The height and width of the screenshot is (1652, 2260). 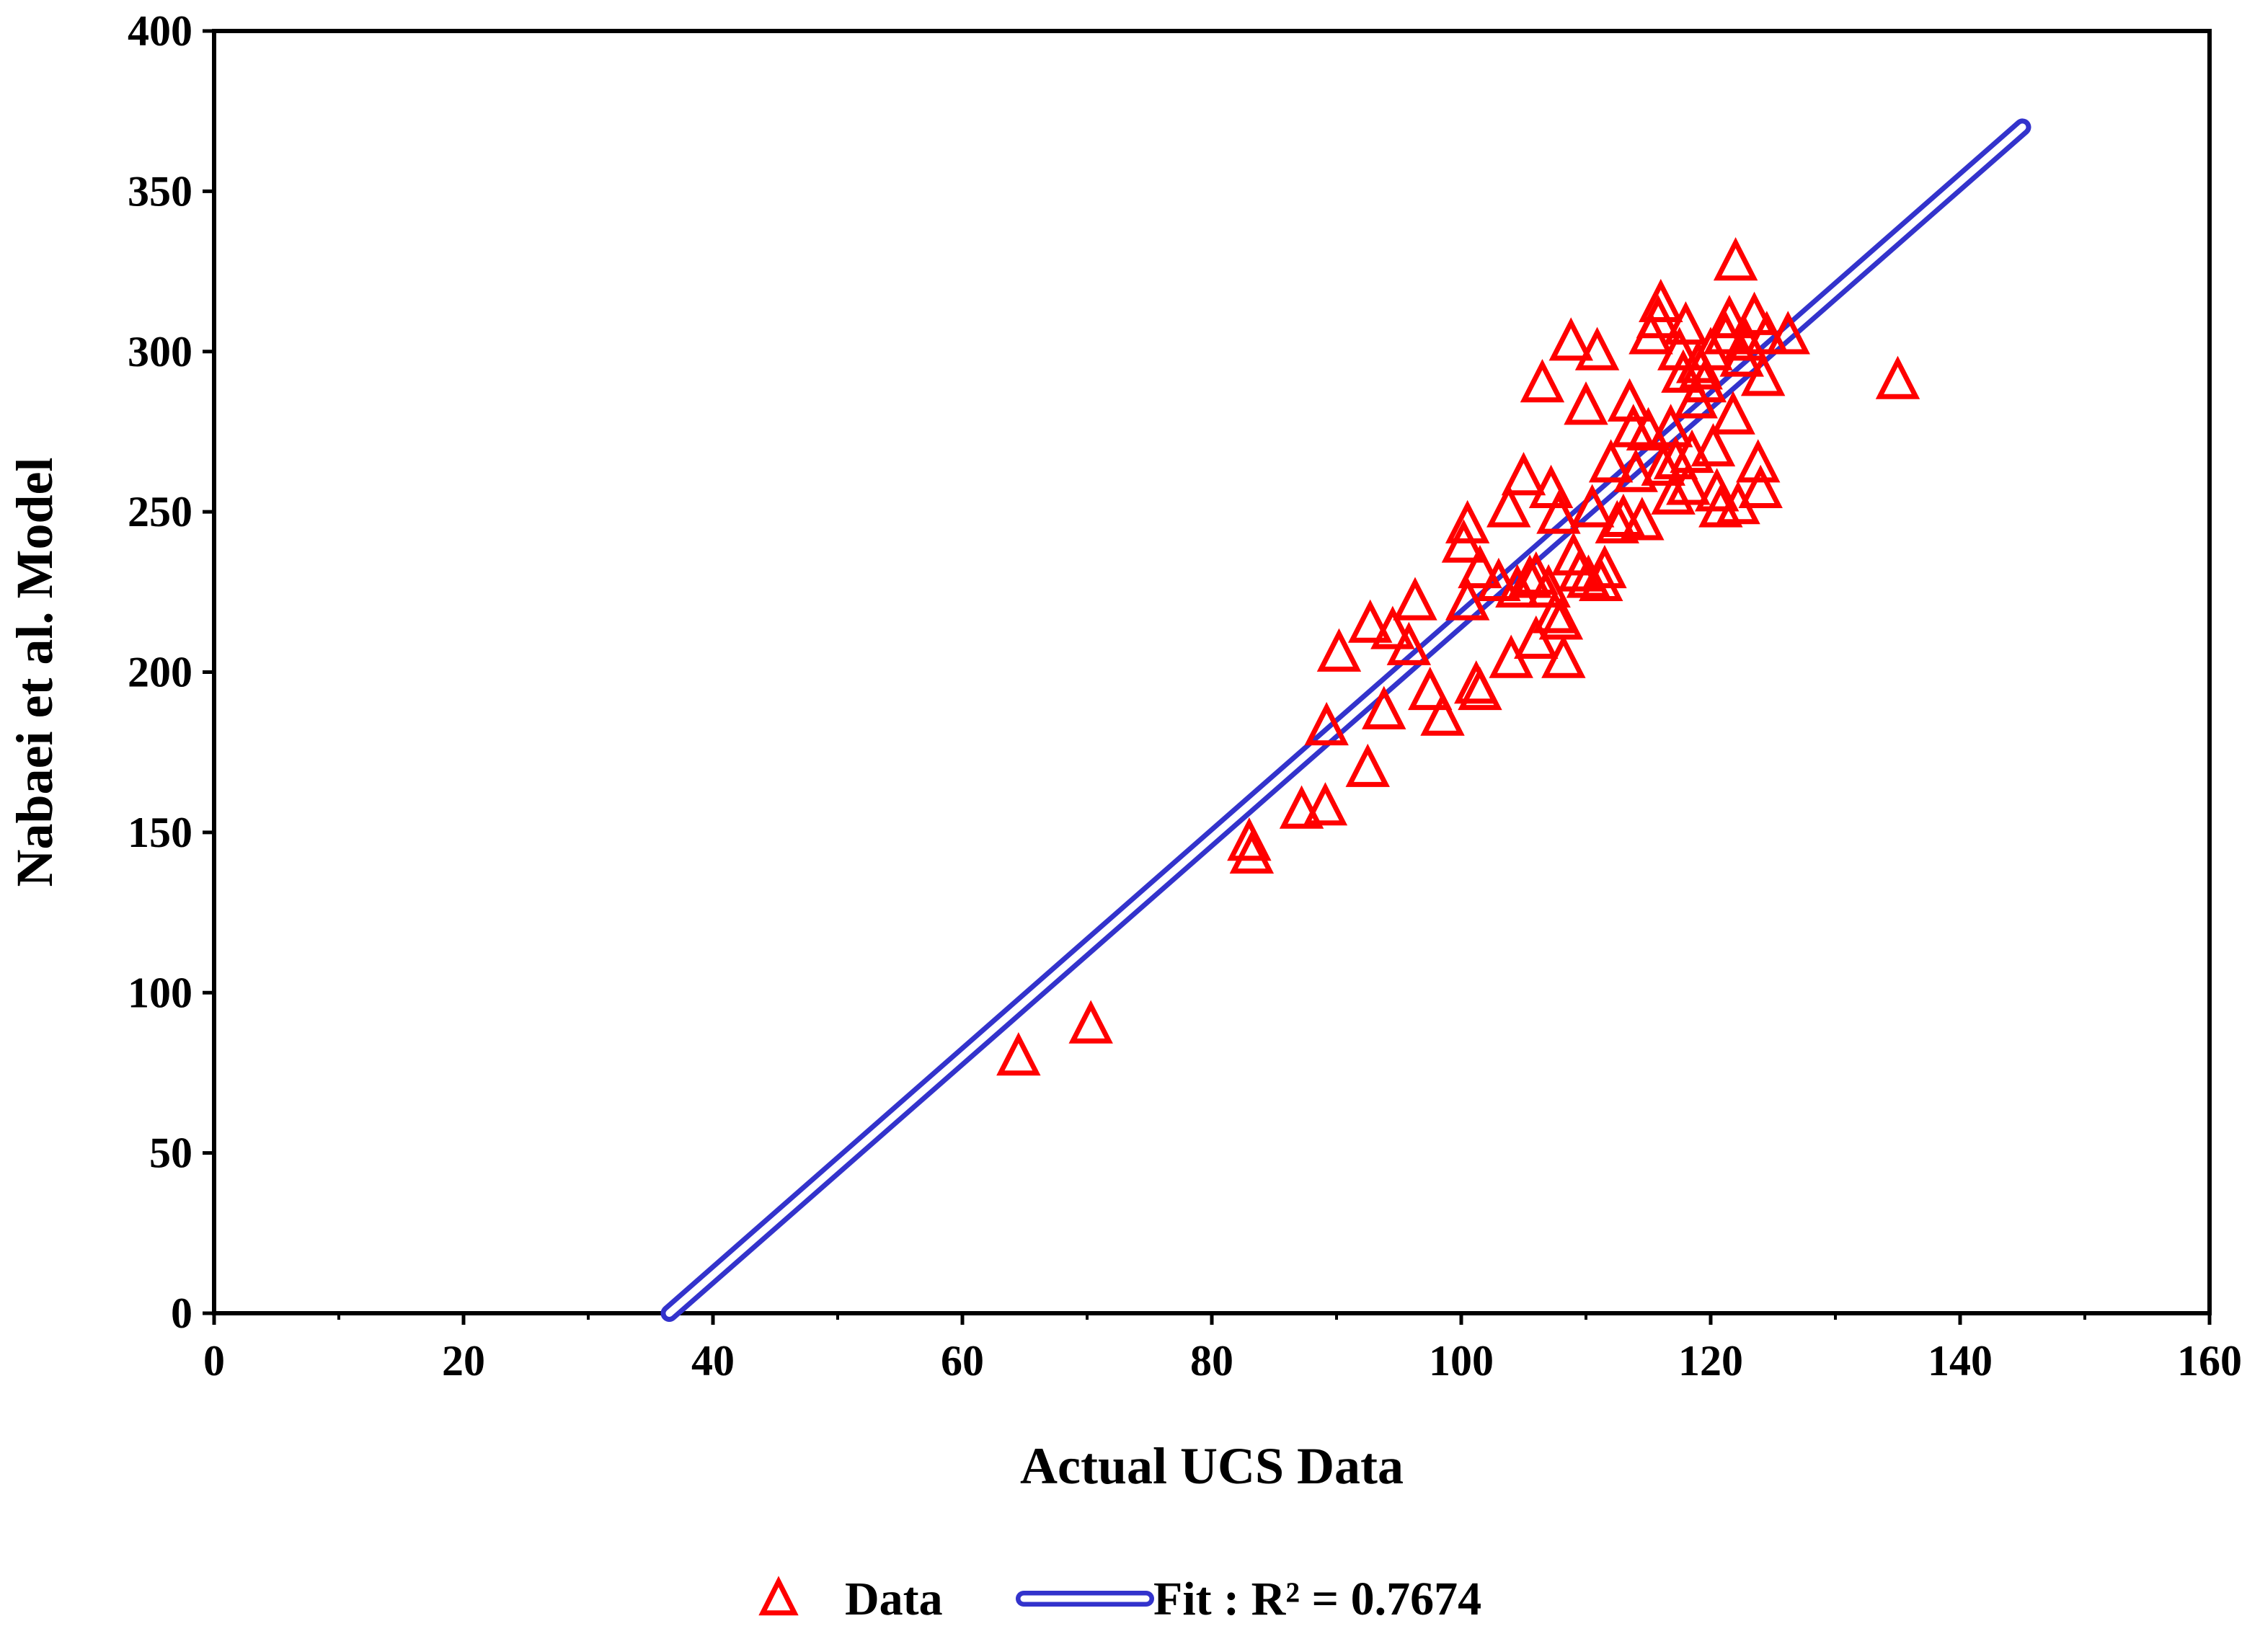 What do you see at coordinates (160, 992) in the screenshot?
I see `y-tick-label: 100` at bounding box center [160, 992].